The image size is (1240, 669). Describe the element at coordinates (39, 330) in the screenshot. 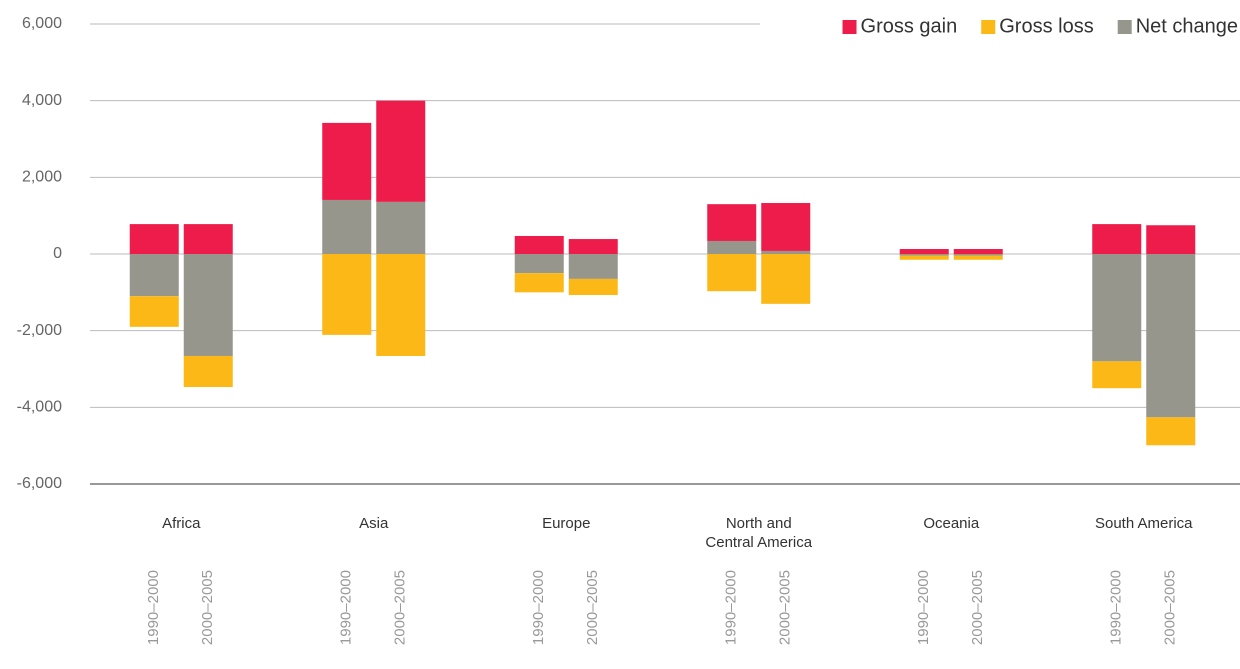

I see `y-tick-label: -2,000` at that location.